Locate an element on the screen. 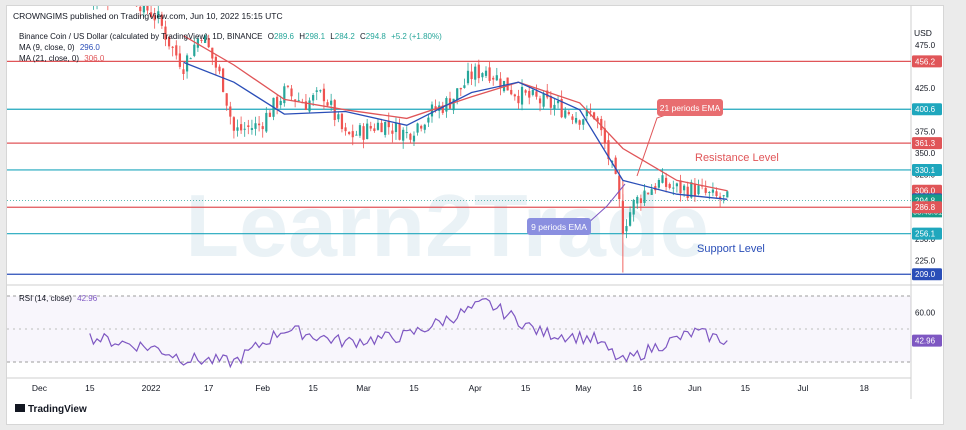 This screenshot has height=430, width=966. price-label-text: 361.3 is located at coordinates (925, 143).